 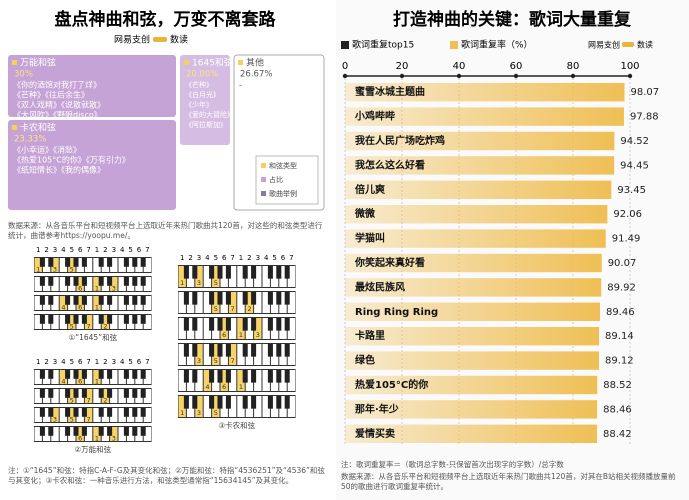 I want to click on legend-label: 歌曲举例, so click(x=283, y=193).